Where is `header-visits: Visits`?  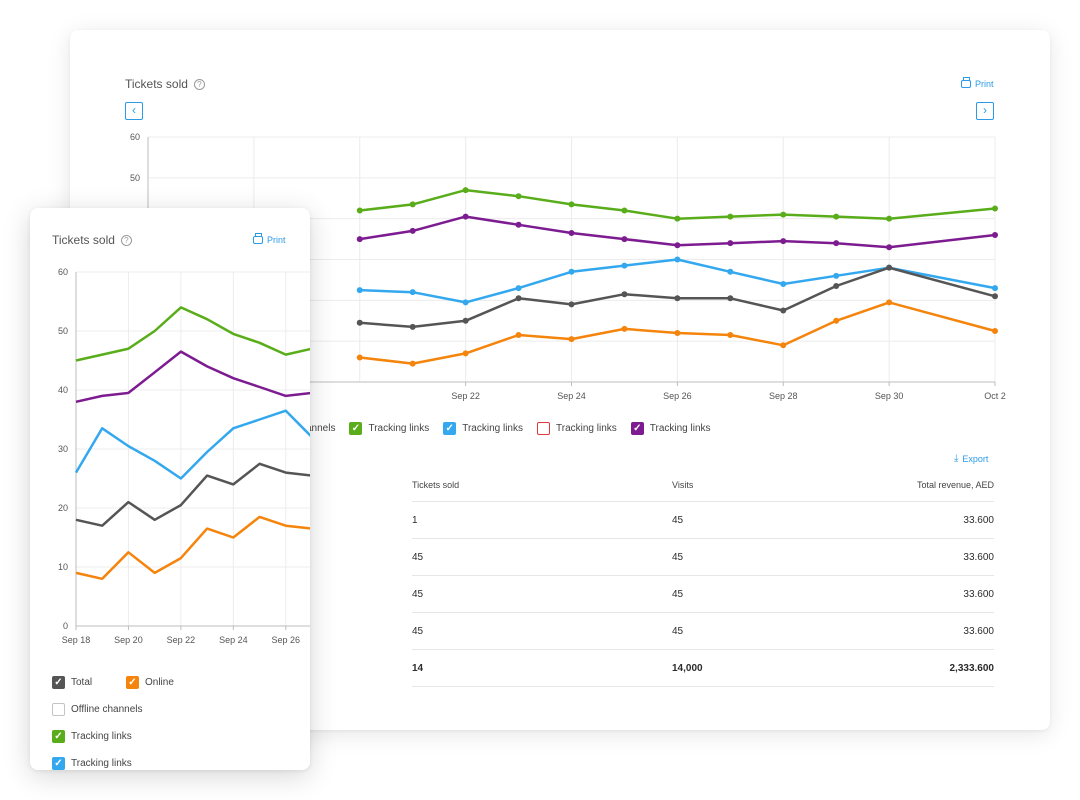
header-visits: Visits is located at coordinates (683, 484).